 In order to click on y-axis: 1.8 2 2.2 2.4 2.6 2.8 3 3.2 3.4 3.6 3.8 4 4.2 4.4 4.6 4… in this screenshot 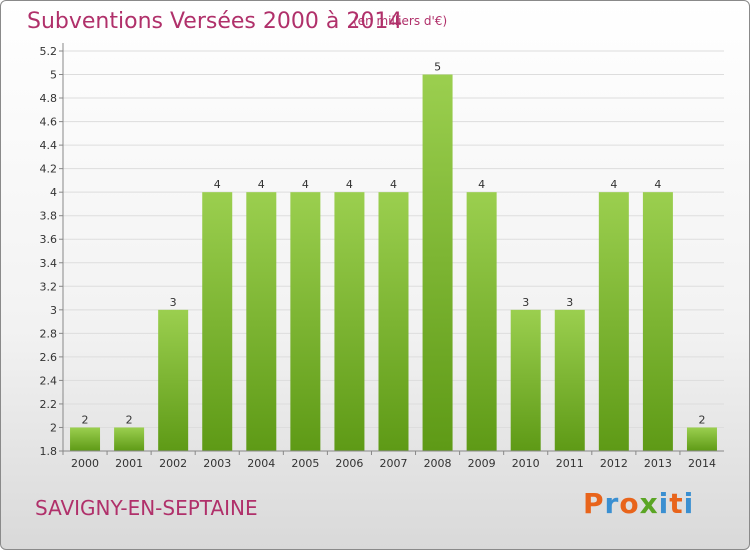, I will do `click(52, 250)`.